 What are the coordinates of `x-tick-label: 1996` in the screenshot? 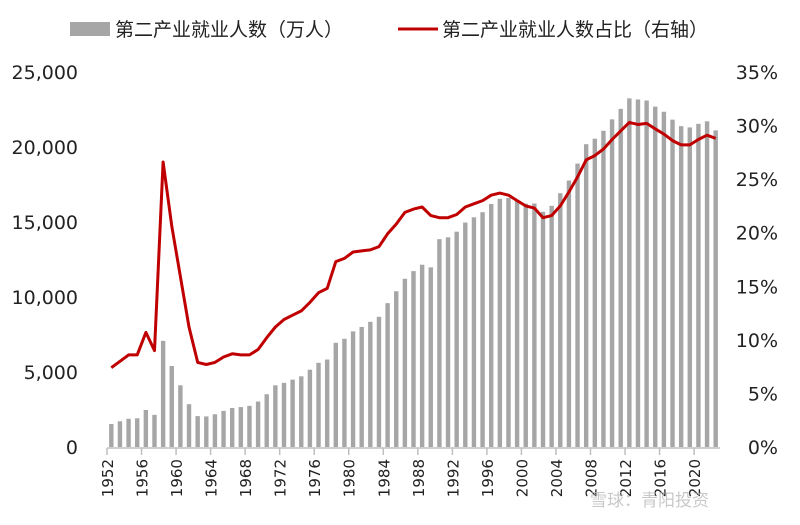 It's located at (488, 478).